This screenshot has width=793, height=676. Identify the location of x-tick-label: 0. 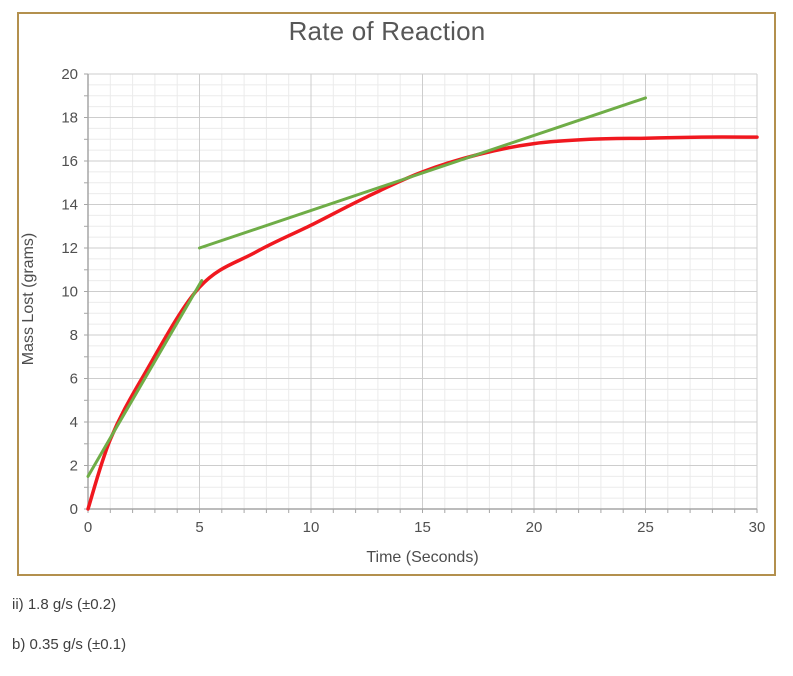
(88, 527).